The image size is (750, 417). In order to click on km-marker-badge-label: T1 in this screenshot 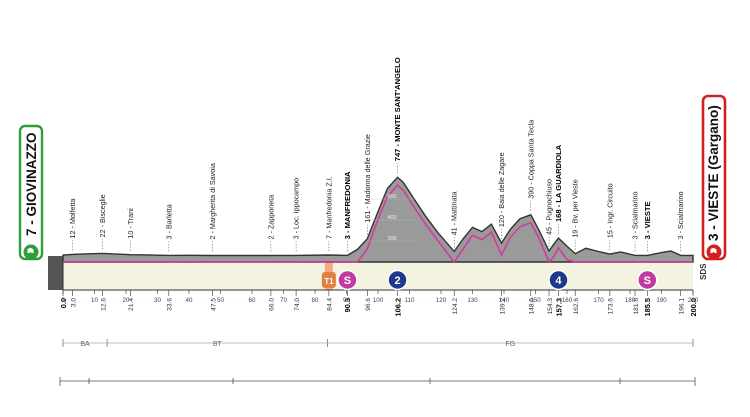, I will do `click(329, 281)`.